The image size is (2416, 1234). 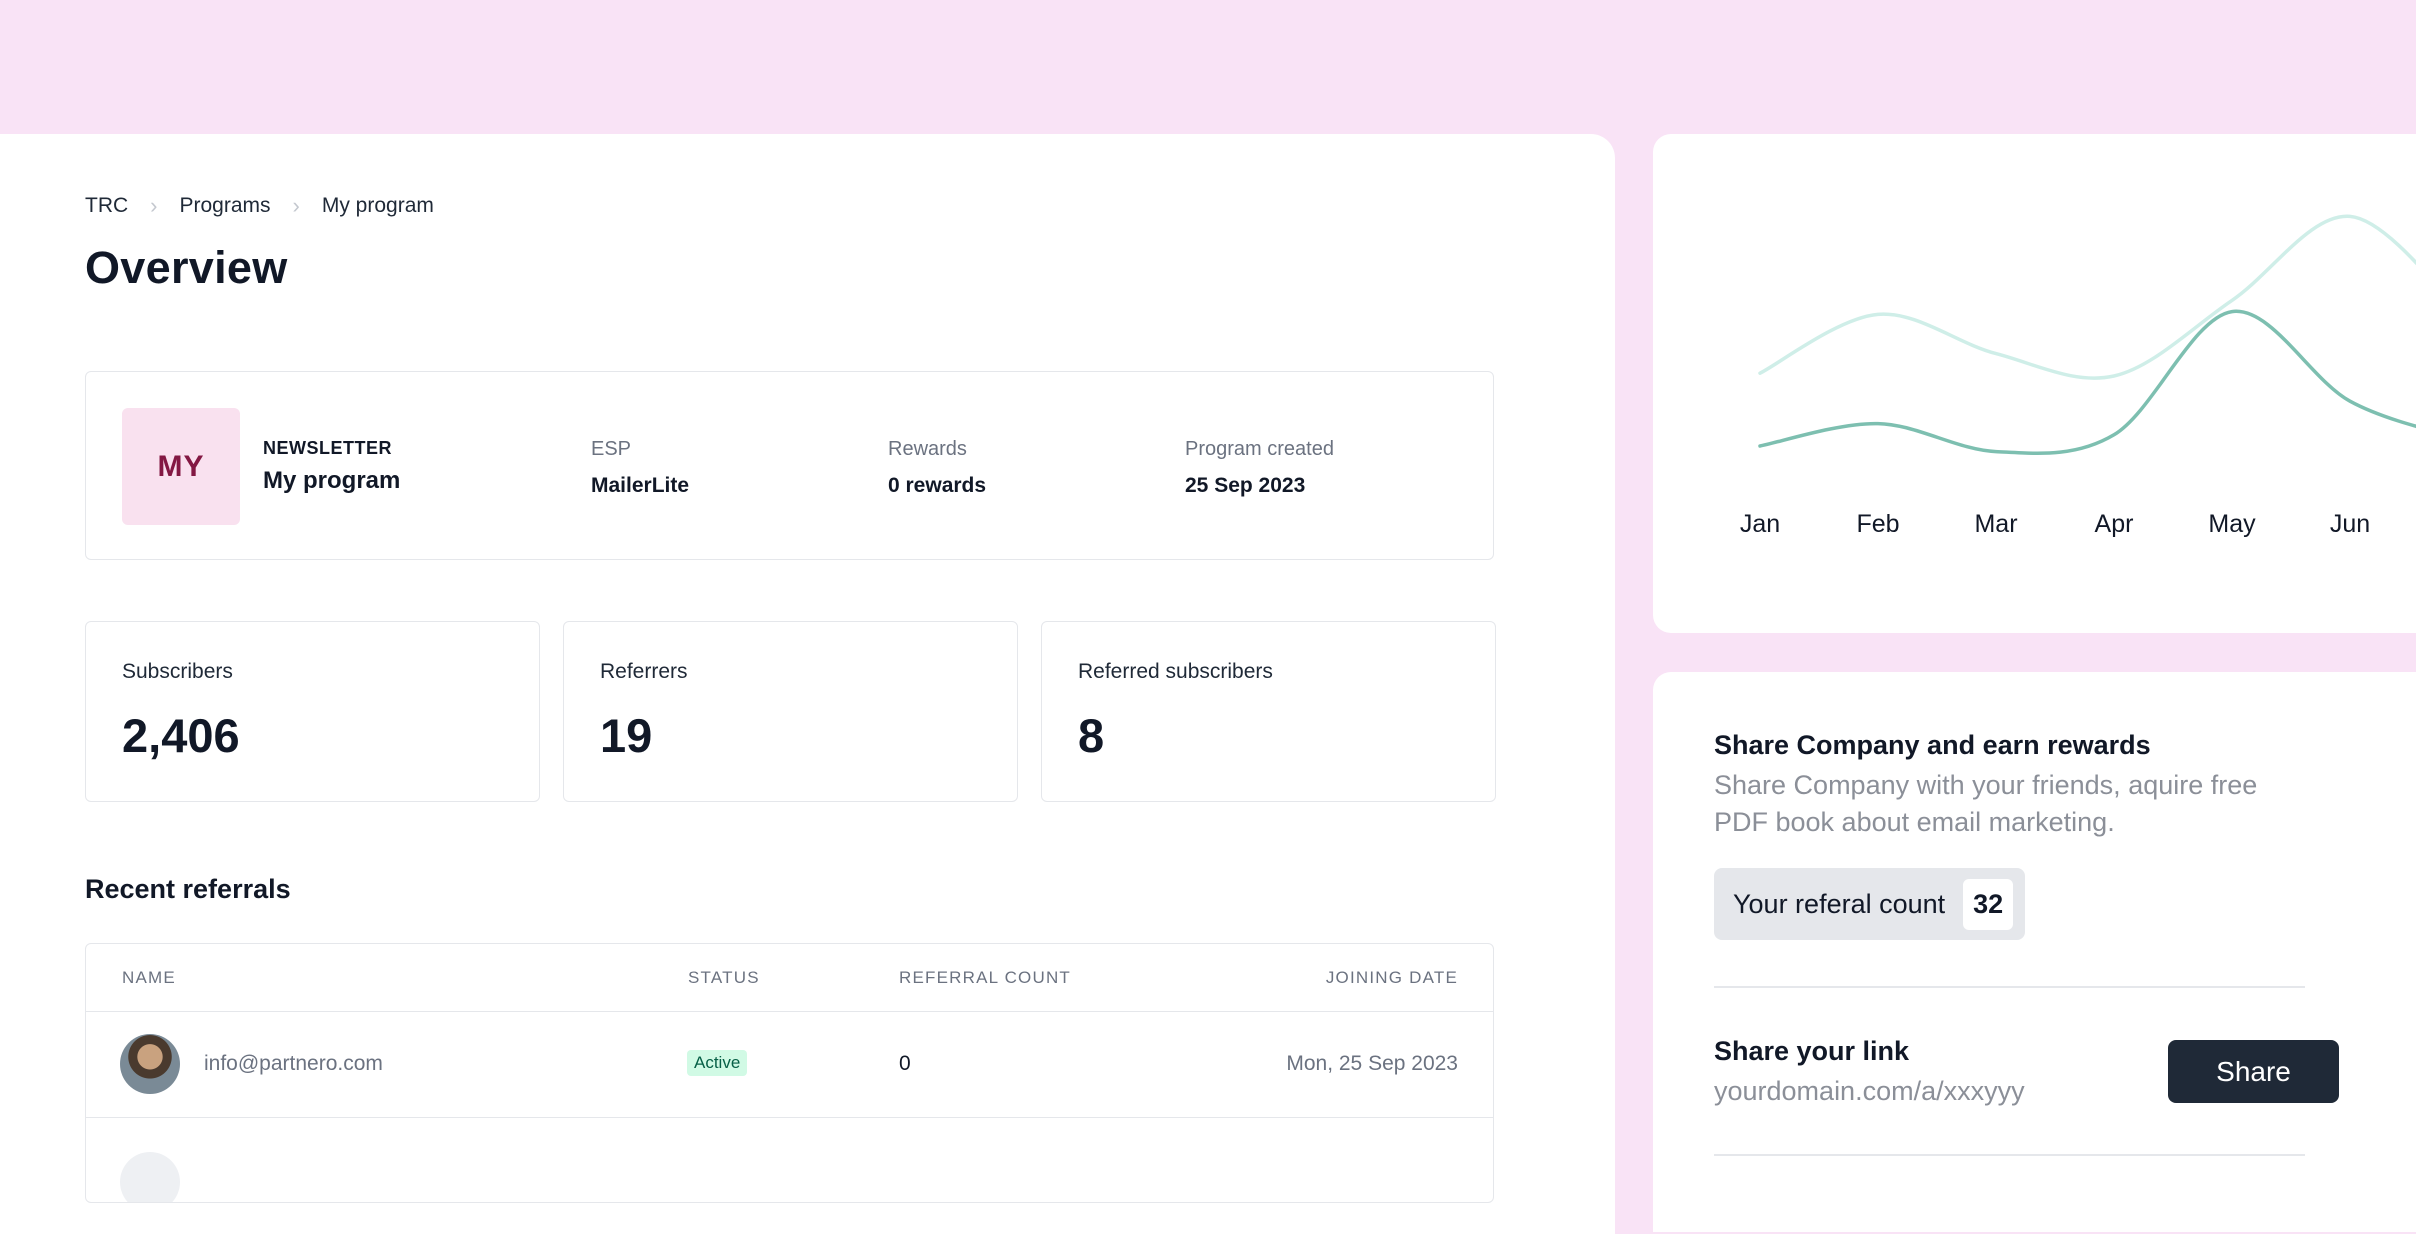 What do you see at coordinates (1877, 524) in the screenshot?
I see `x-tick-label: Feb` at bounding box center [1877, 524].